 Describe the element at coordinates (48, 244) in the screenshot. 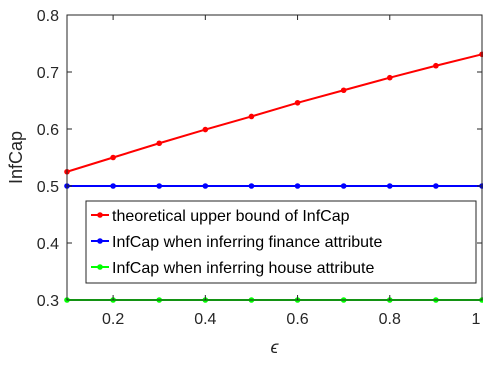

I see `y-tick-label: 0.4` at that location.